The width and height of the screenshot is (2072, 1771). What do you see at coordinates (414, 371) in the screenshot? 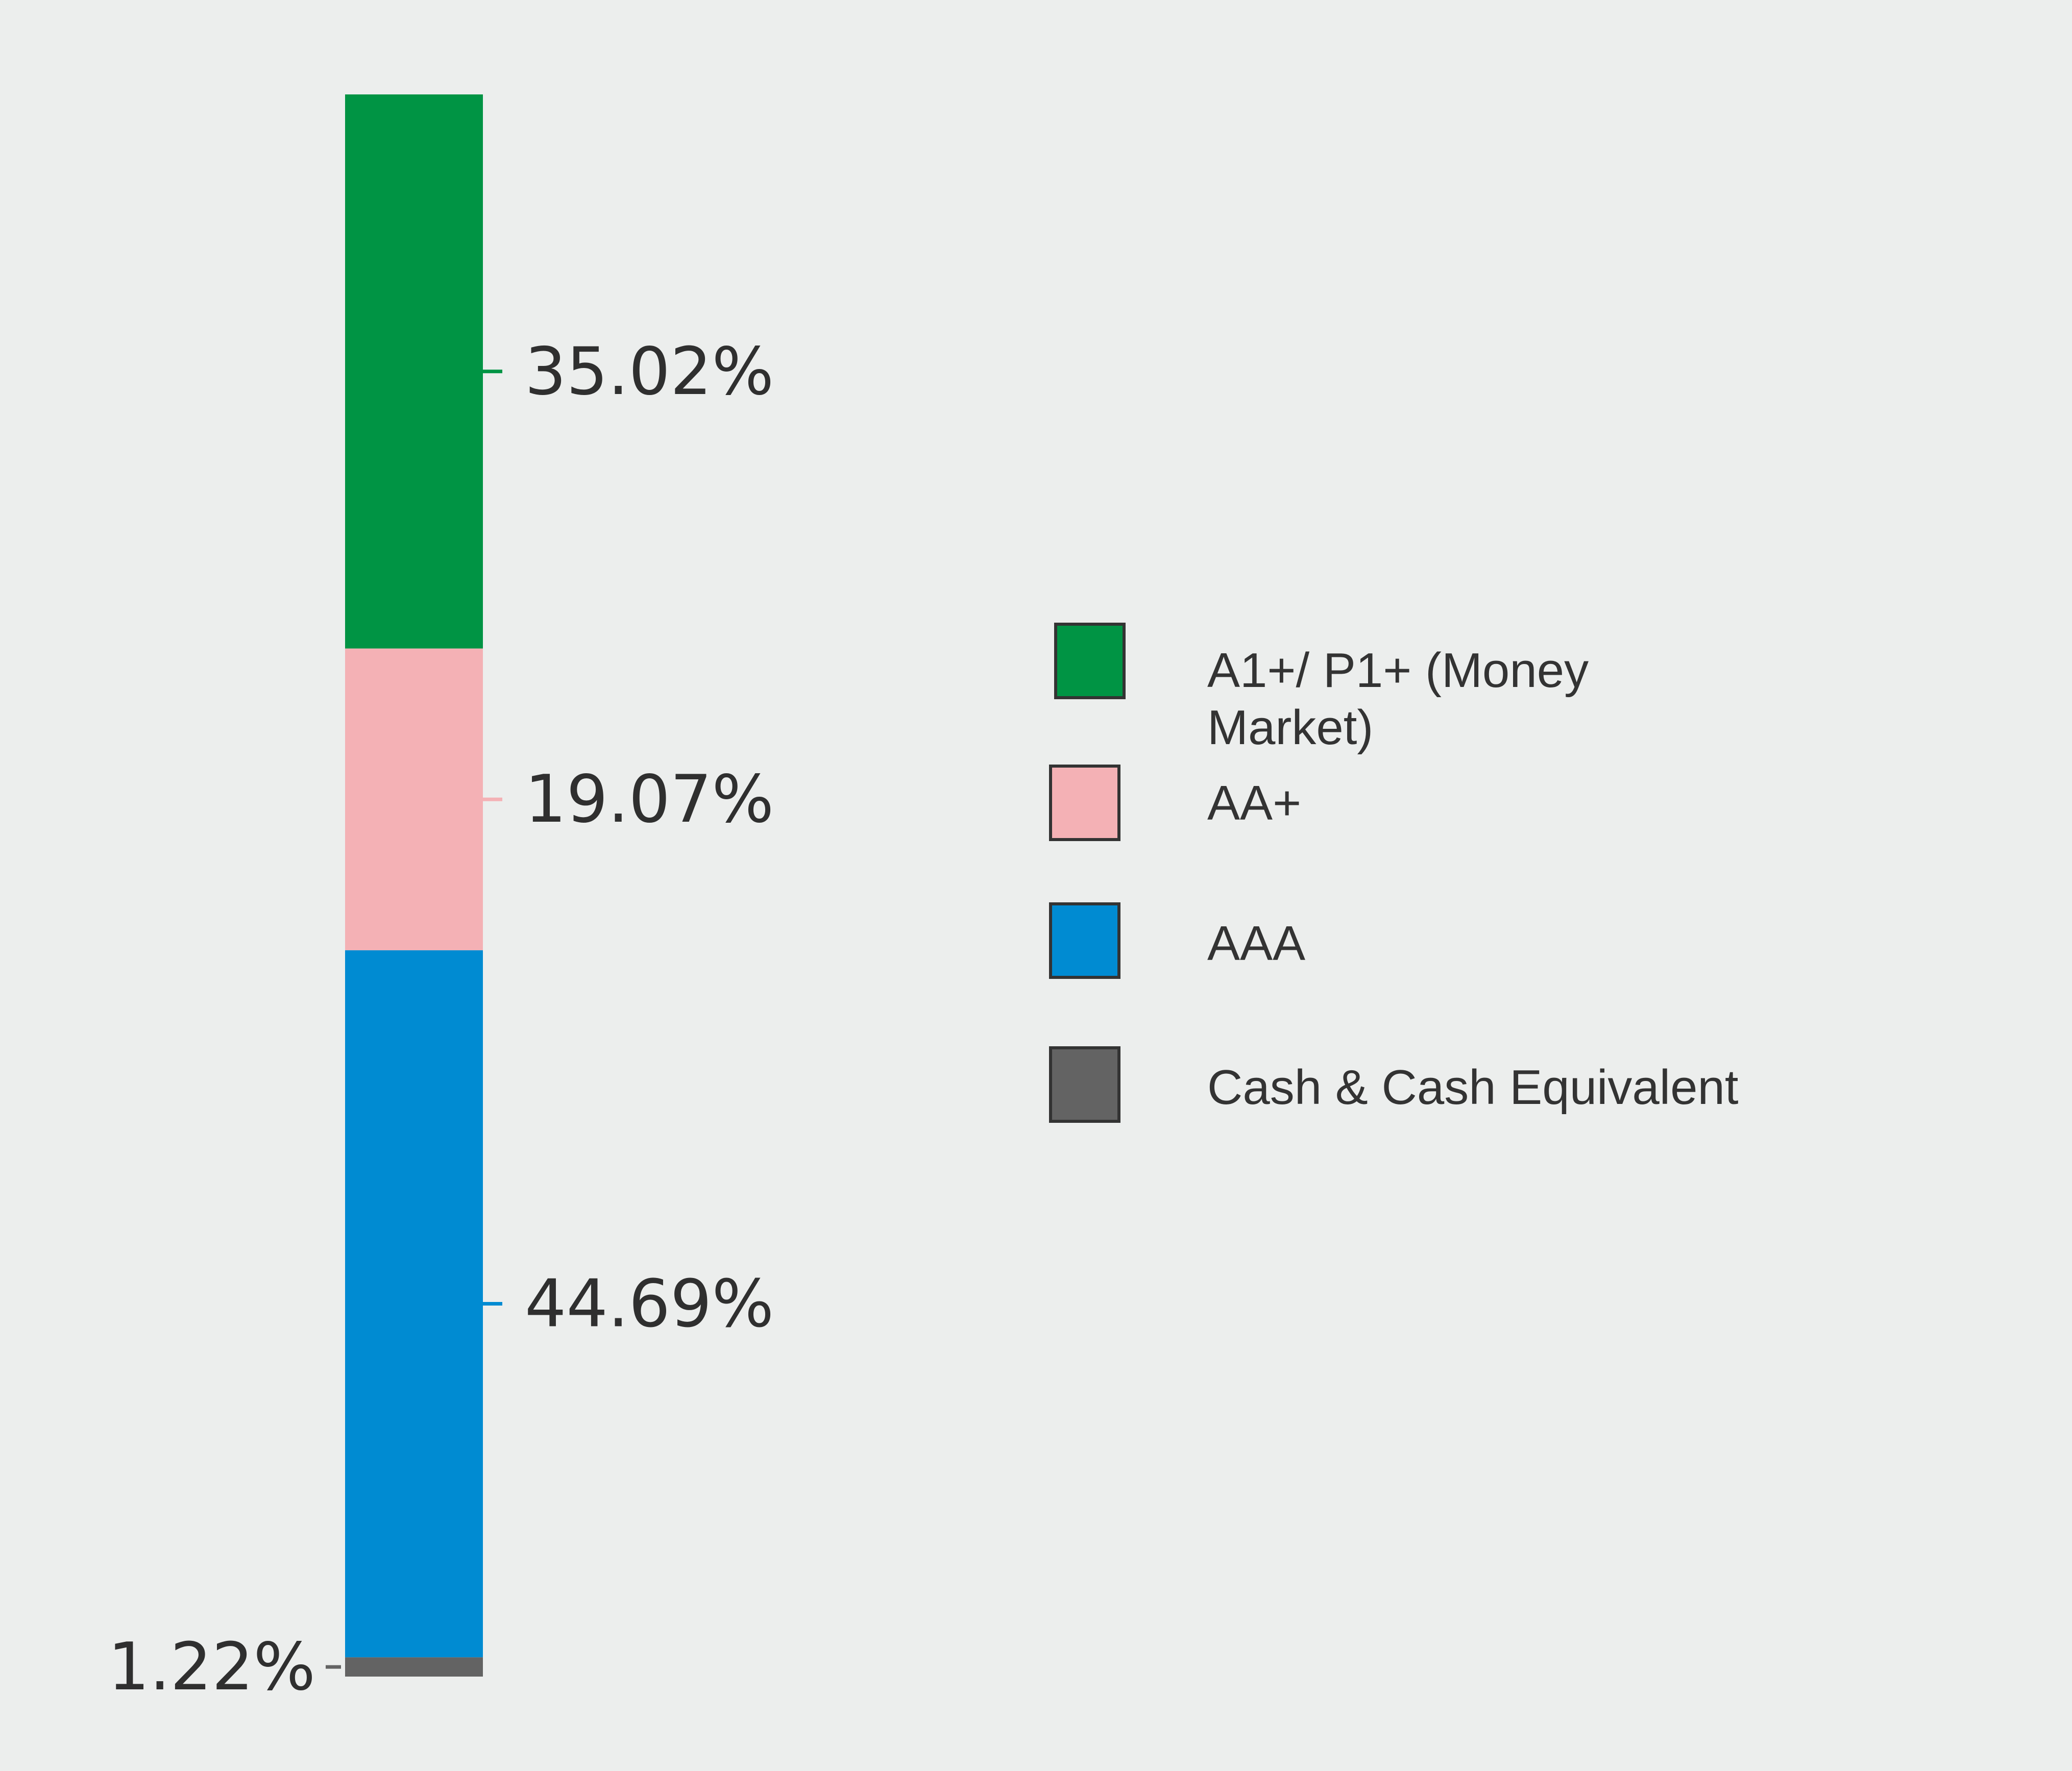
I see `bar-segment-a1-p1-money-market` at bounding box center [414, 371].